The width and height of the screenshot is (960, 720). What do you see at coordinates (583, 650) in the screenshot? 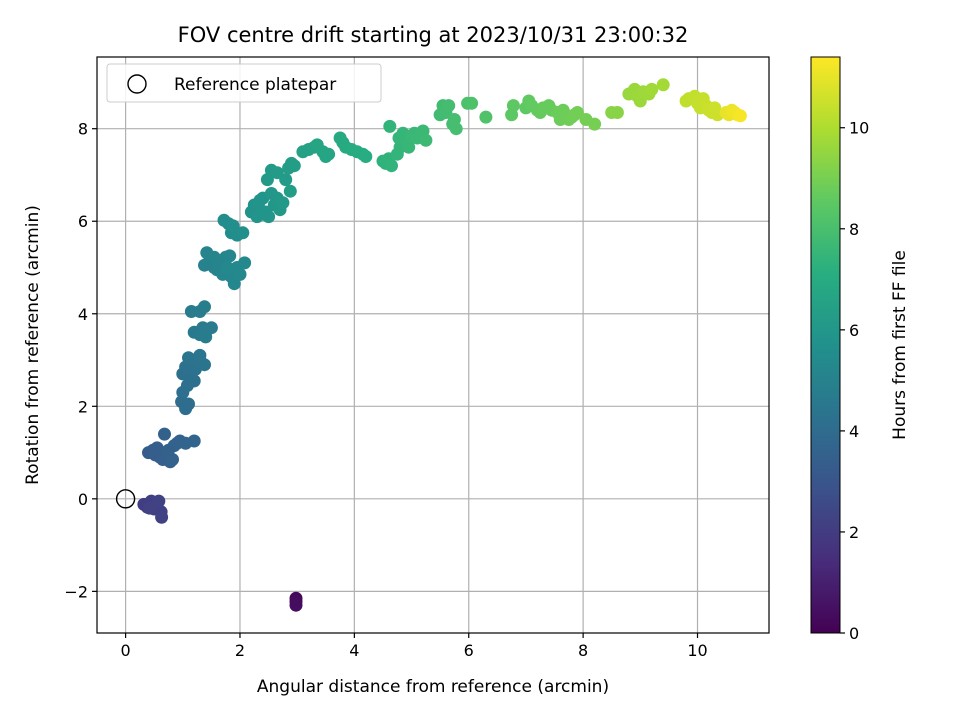
I see `x-tick-label: 8` at bounding box center [583, 650].